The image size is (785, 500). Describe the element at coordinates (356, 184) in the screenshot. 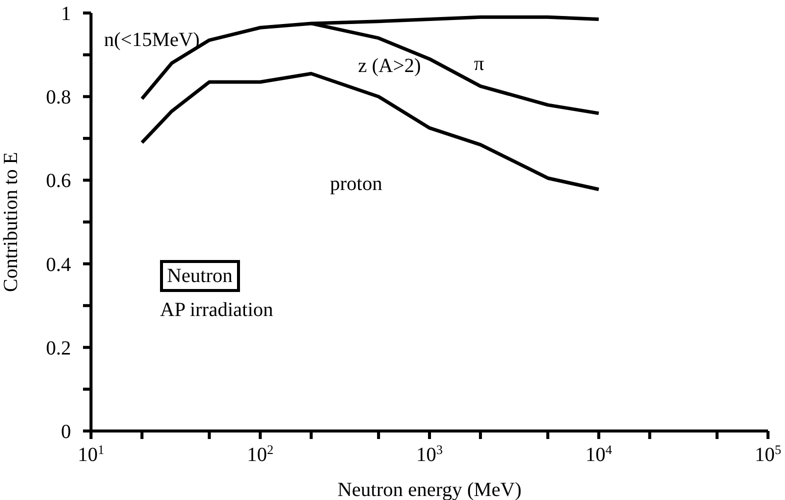

I see `annotation: proton` at that location.